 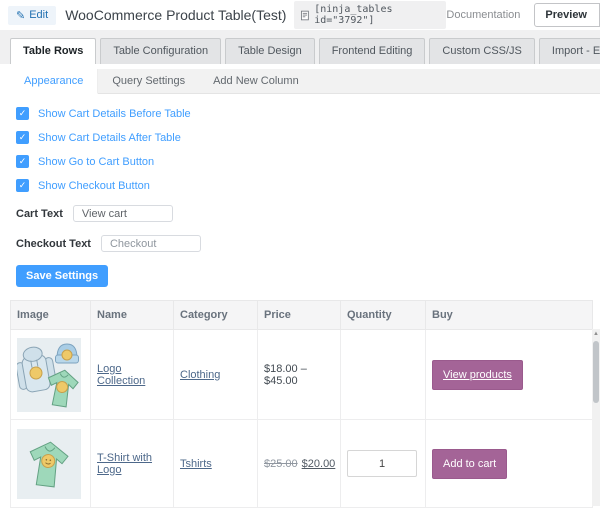 I want to click on checkbox-label: Show Go to Cart Button, so click(x=96, y=161).